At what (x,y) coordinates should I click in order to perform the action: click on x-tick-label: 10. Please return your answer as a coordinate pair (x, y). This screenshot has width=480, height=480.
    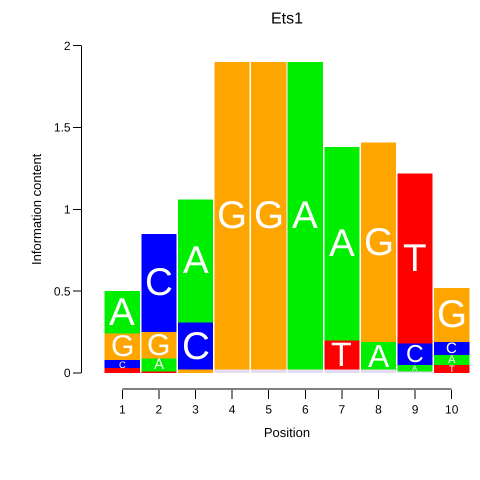
    Looking at the image, I should click on (452, 409).